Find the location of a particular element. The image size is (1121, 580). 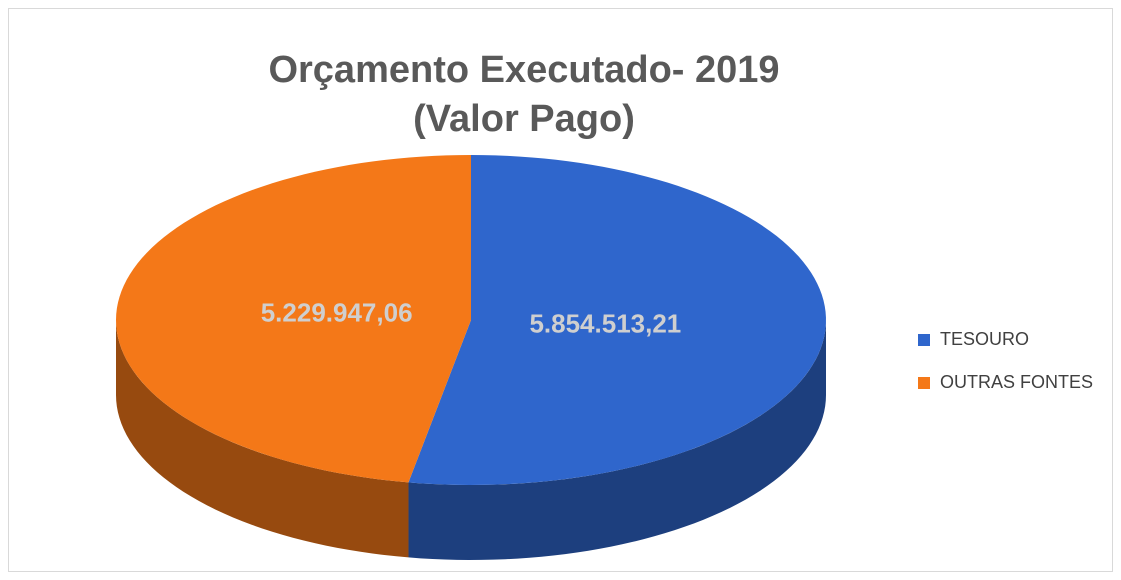

legend-label: TESOURO is located at coordinates (984, 339).